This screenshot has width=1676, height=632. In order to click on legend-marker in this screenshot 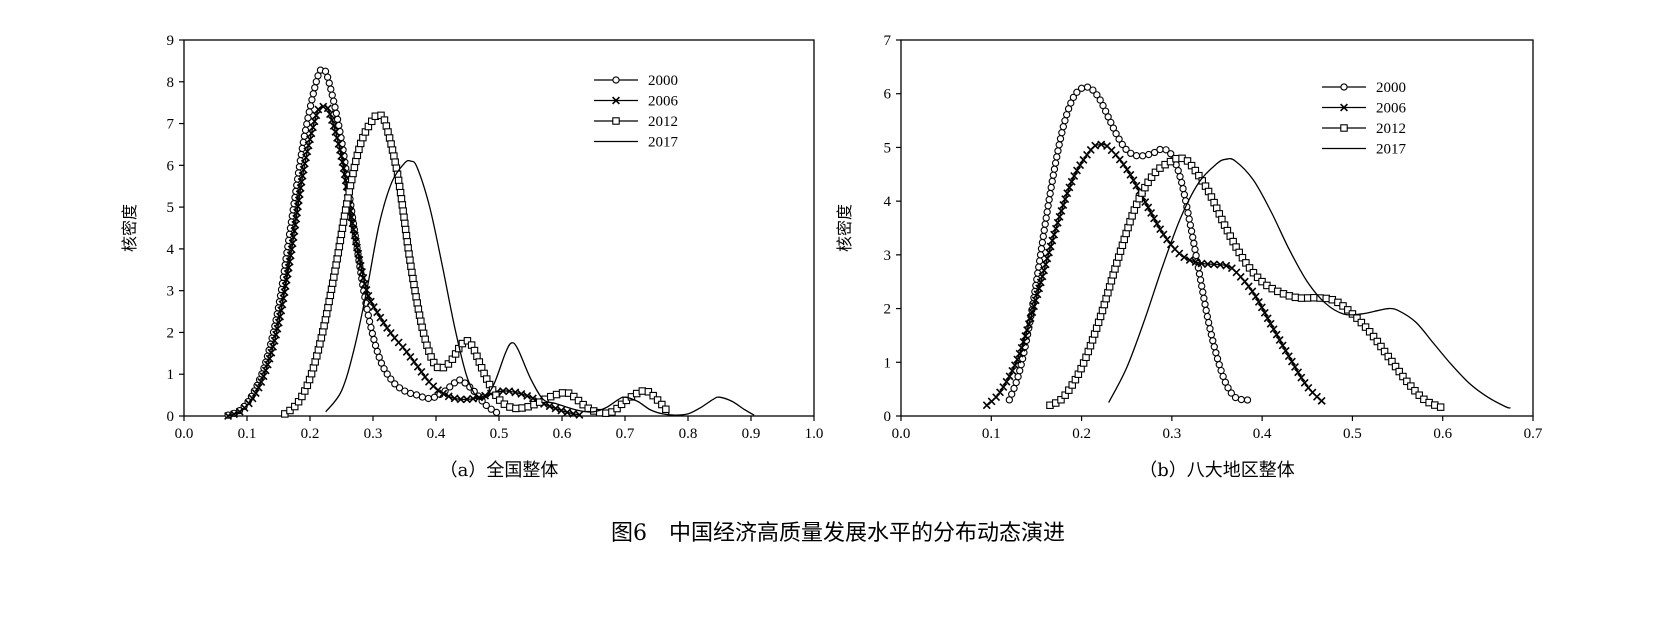, I will do `click(1344, 87)`.